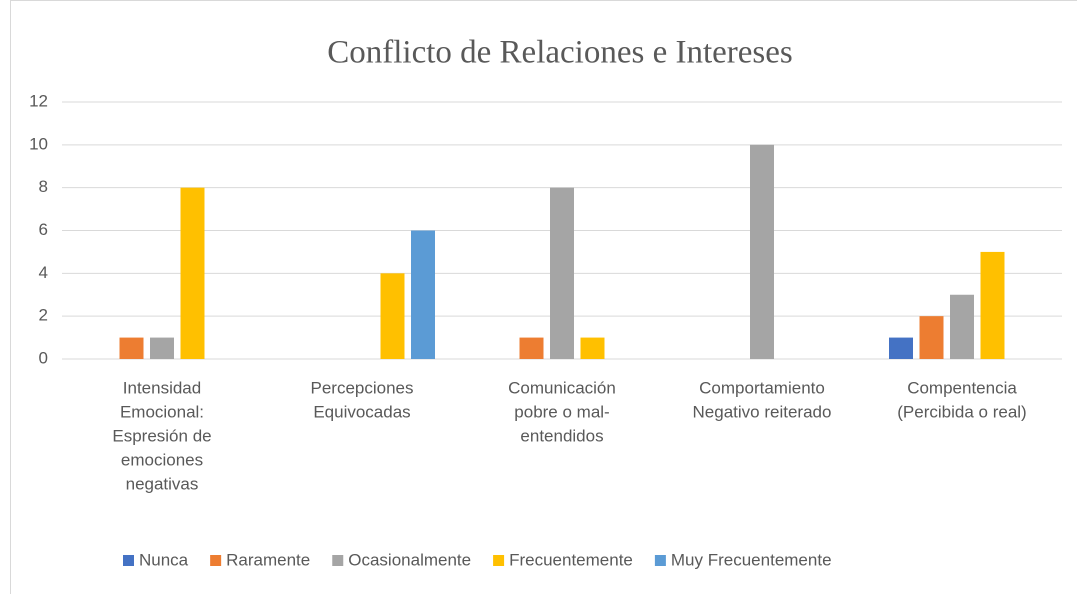  Describe the element at coordinates (762, 387) in the screenshot. I see `x-tick-label: Comportamiento` at that location.